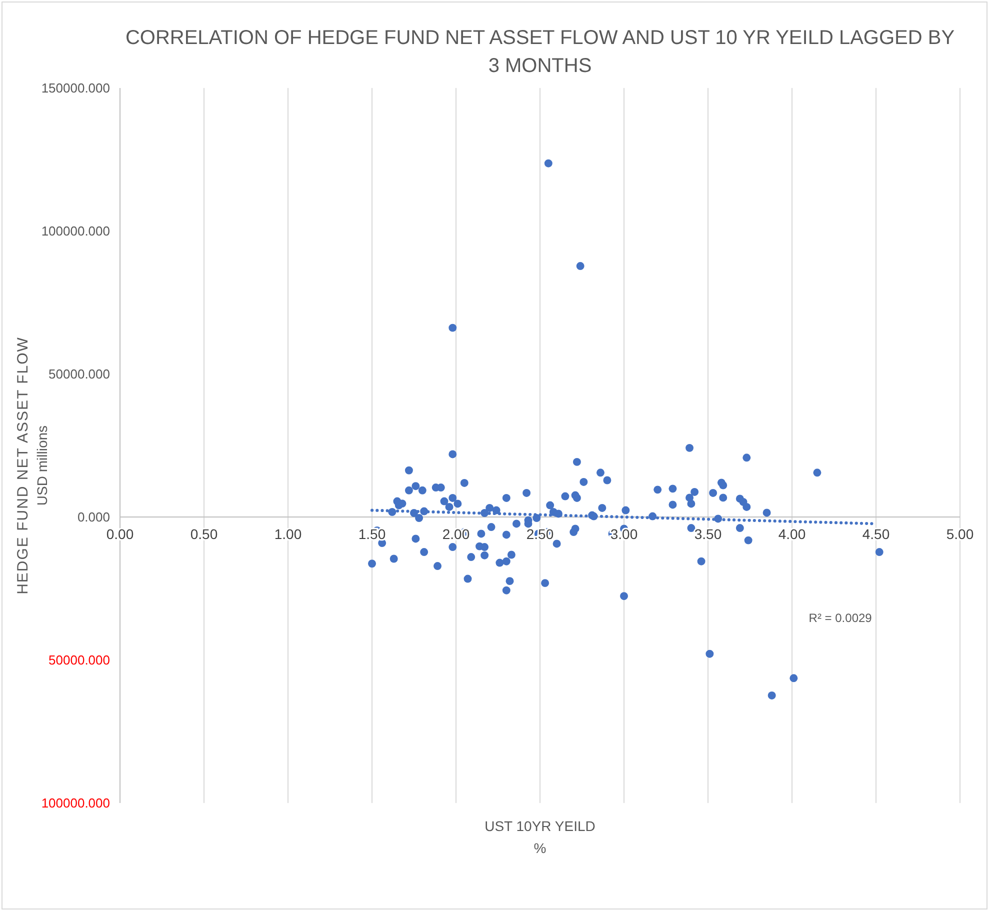 The height and width of the screenshot is (911, 989). What do you see at coordinates (456, 534) in the screenshot?
I see `x-tick-label: 2.00` at bounding box center [456, 534].